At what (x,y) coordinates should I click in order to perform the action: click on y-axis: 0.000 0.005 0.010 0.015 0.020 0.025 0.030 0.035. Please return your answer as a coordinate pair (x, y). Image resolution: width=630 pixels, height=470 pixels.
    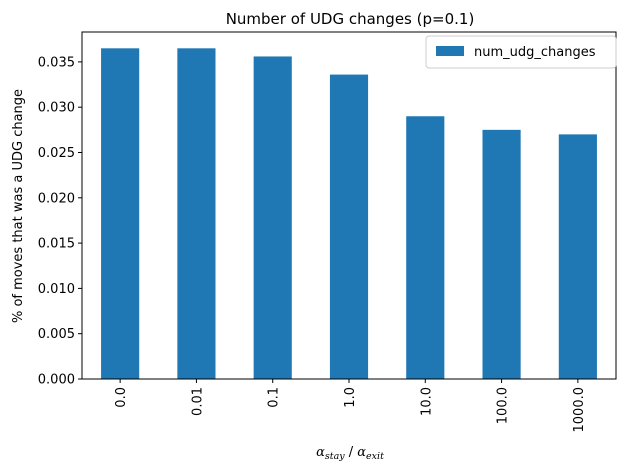
    Looking at the image, I should click on (60, 221).